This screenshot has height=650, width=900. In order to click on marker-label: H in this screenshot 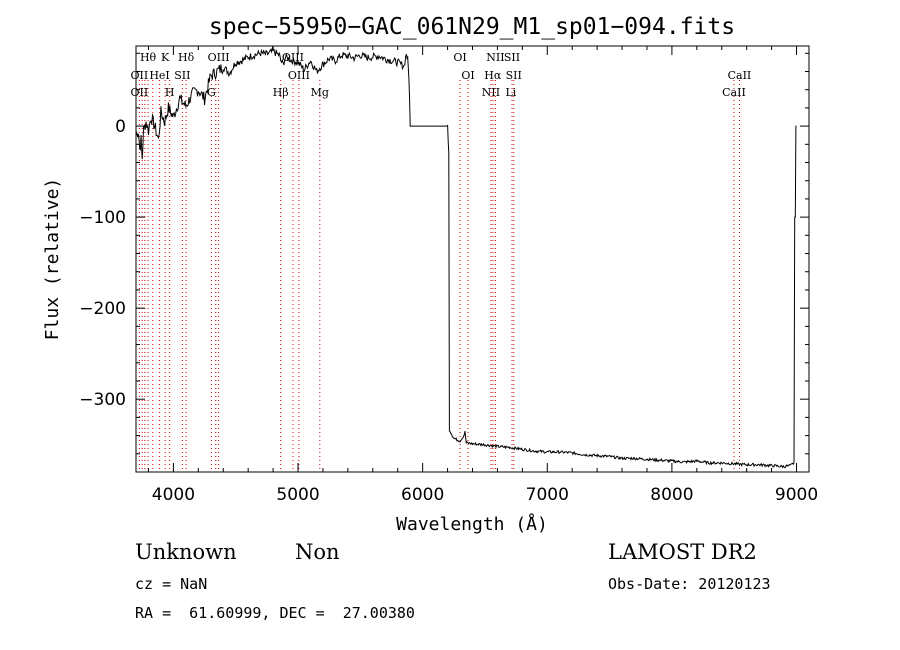, I will do `click(170, 92)`.